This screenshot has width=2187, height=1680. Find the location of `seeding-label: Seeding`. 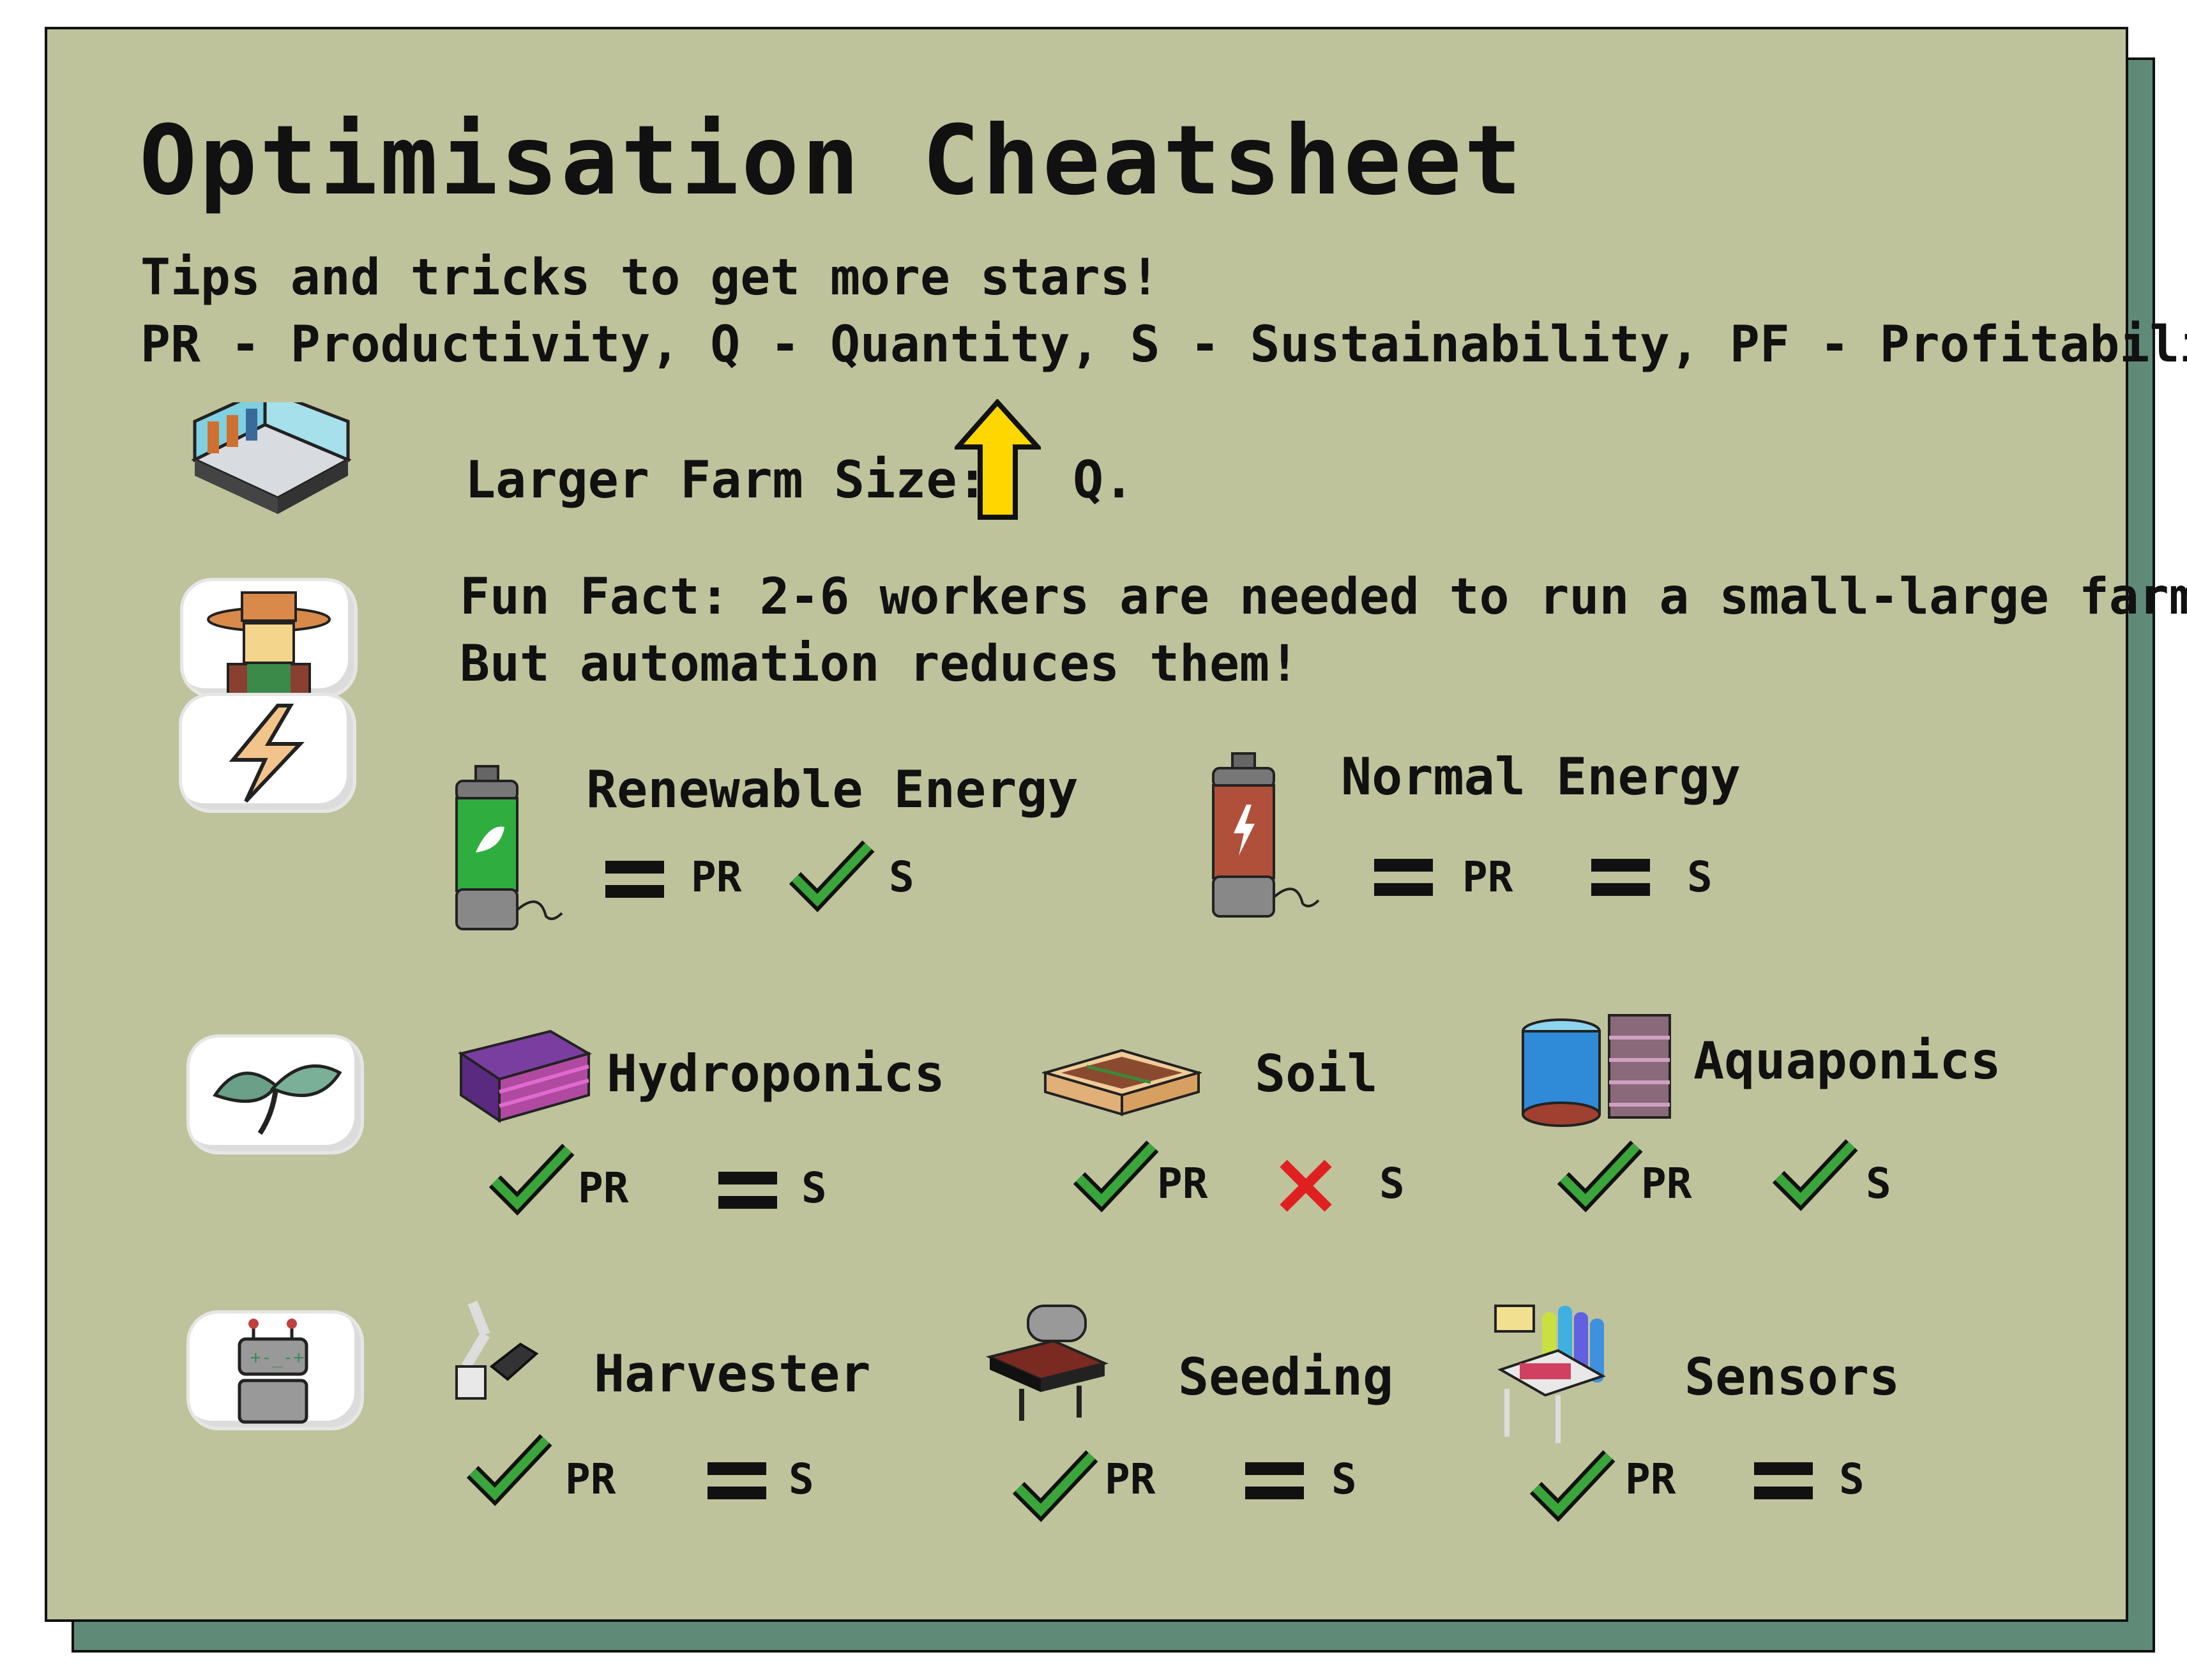

seeding-label: Seeding is located at coordinates (1286, 1377).